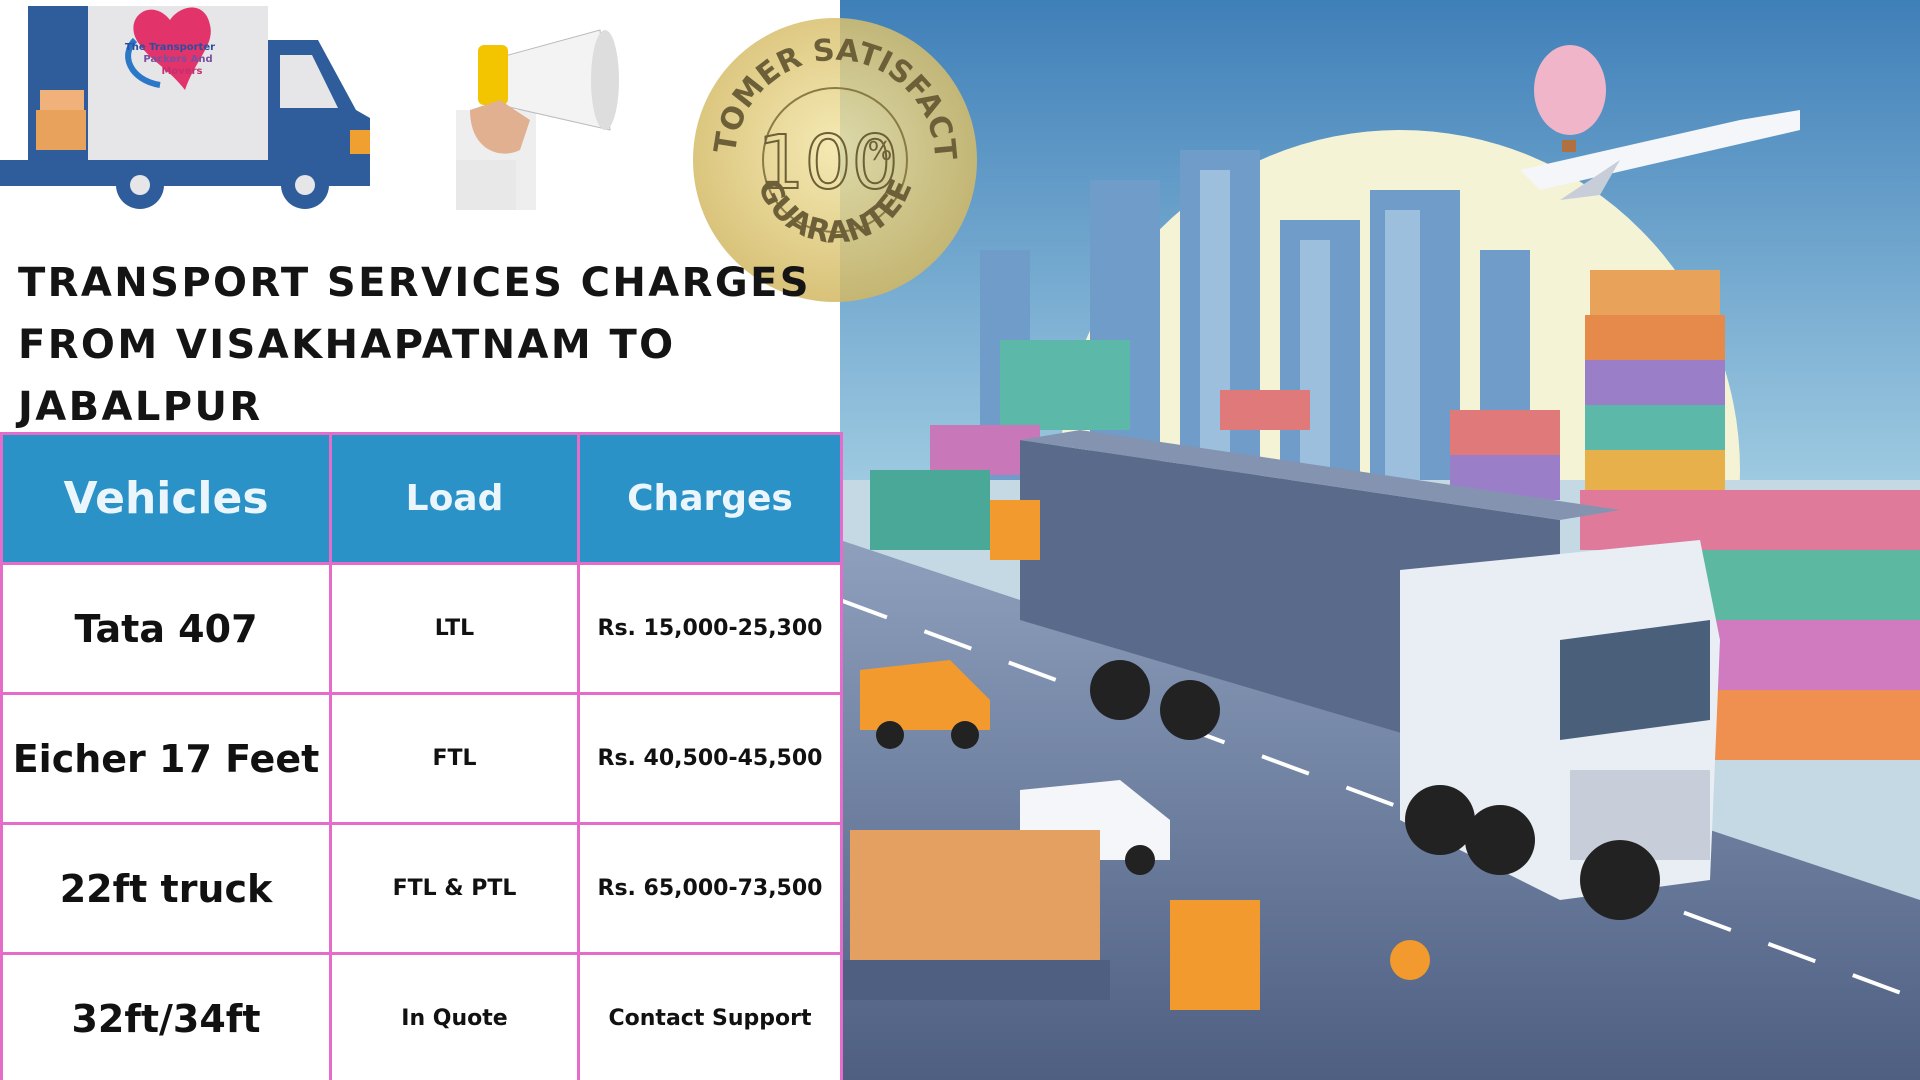 Image resolution: width=1920 pixels, height=1080 pixels. I want to click on moving-van, so click(185, 107).